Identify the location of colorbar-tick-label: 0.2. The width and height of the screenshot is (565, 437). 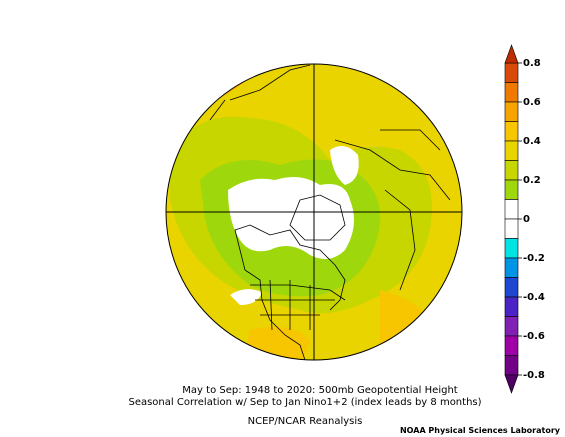
(532, 180).